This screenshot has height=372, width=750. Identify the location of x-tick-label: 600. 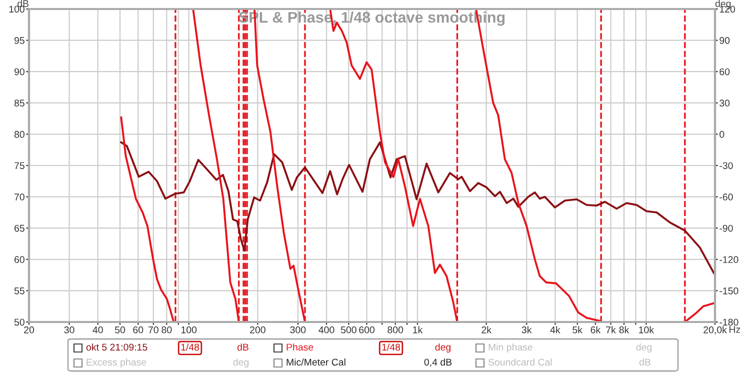
(366, 330).